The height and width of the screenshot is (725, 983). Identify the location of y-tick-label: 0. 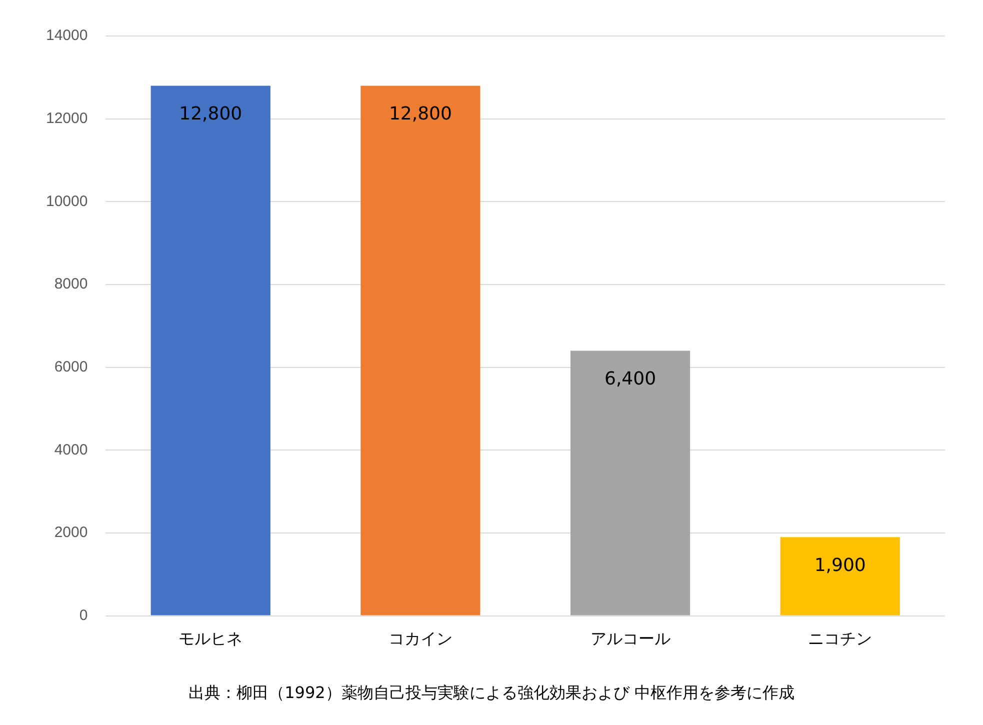
(83, 615).